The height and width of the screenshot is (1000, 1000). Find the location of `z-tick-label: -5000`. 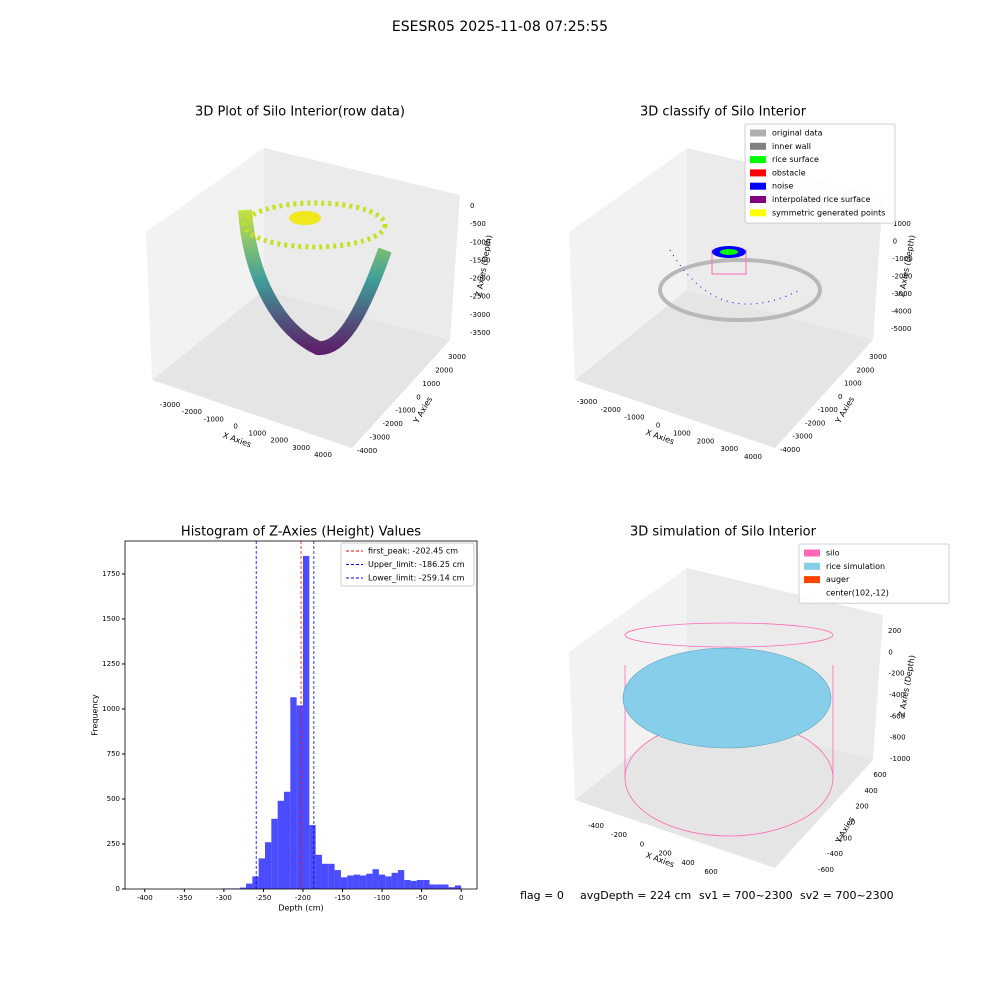

z-tick-label: -5000 is located at coordinates (901, 329).